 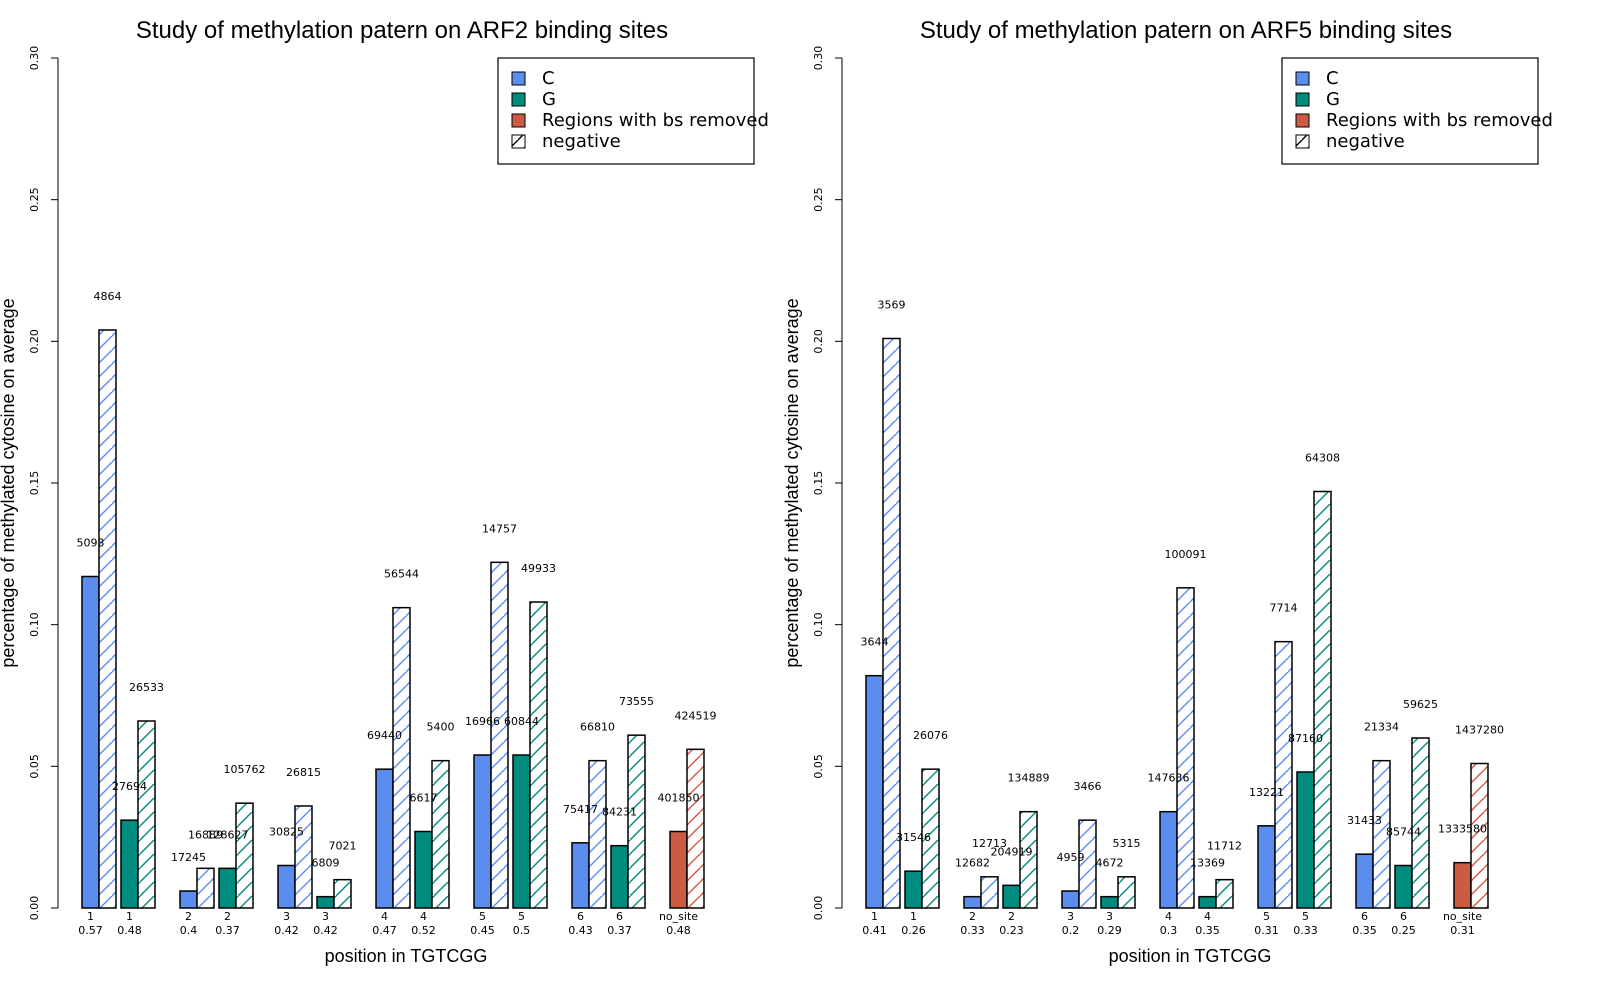 I want to click on legend-entry: Regions with bs removed, so click(x=1439, y=120).